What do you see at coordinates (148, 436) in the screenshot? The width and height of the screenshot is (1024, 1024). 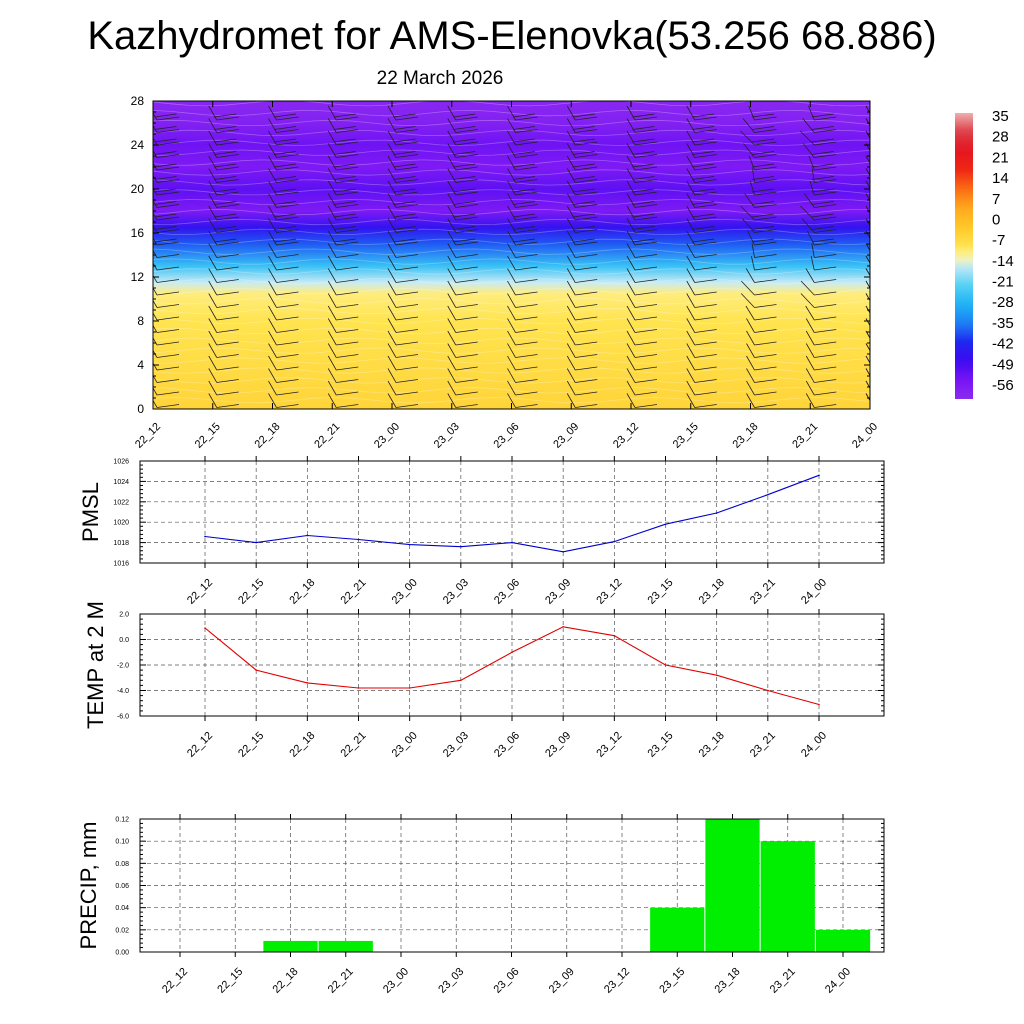 I see `x-tick-label: 22_12` at bounding box center [148, 436].